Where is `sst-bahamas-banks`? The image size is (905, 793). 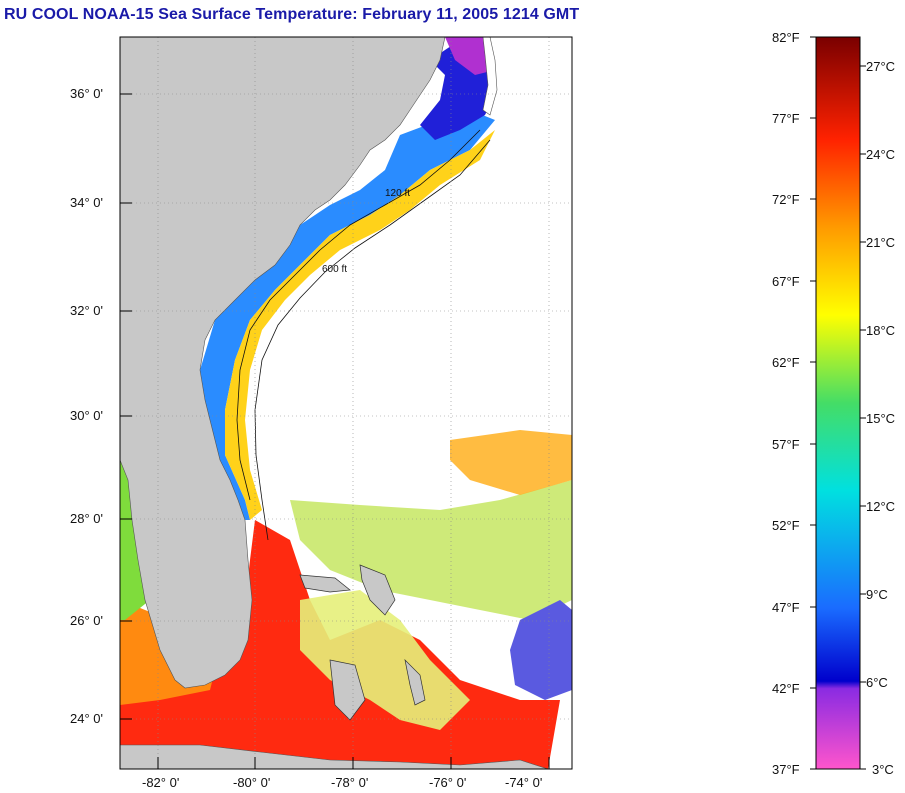
sst-bahamas-banks is located at coordinates (385, 660).